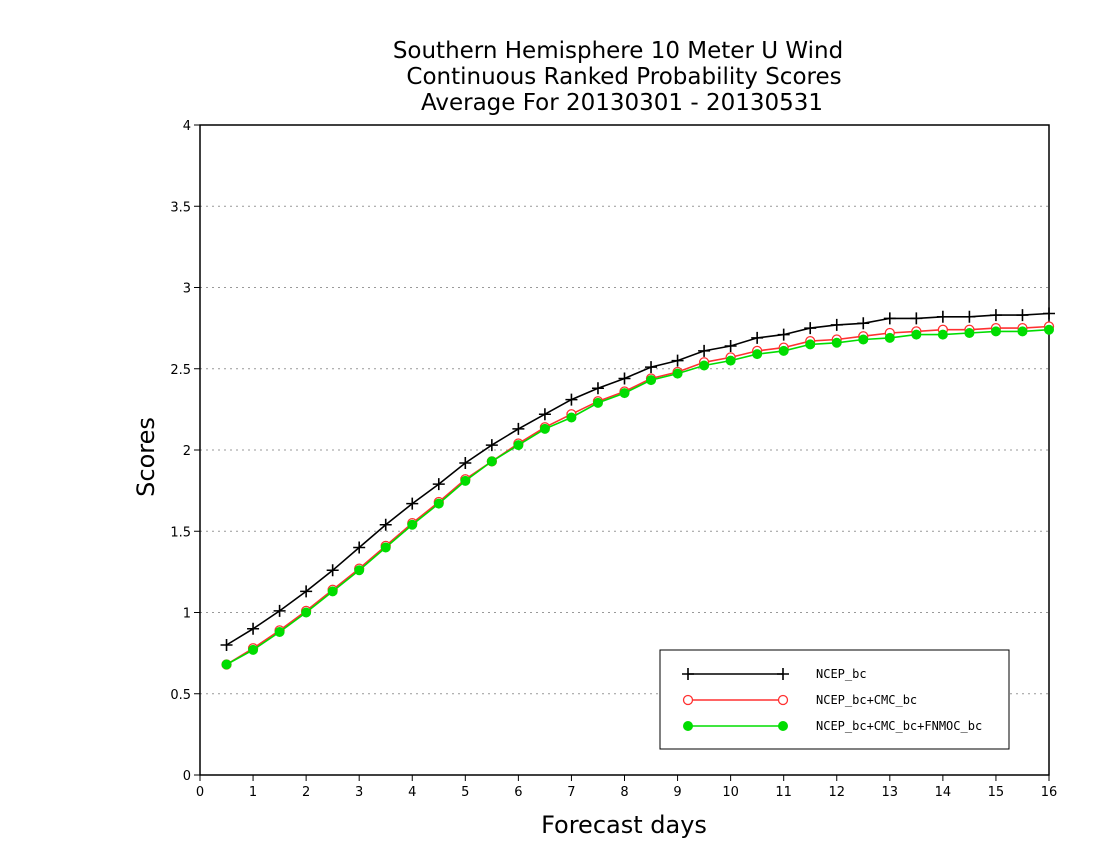 This screenshot has width=1100, height=850. I want to click on x-tick-label: 2, so click(306, 792).